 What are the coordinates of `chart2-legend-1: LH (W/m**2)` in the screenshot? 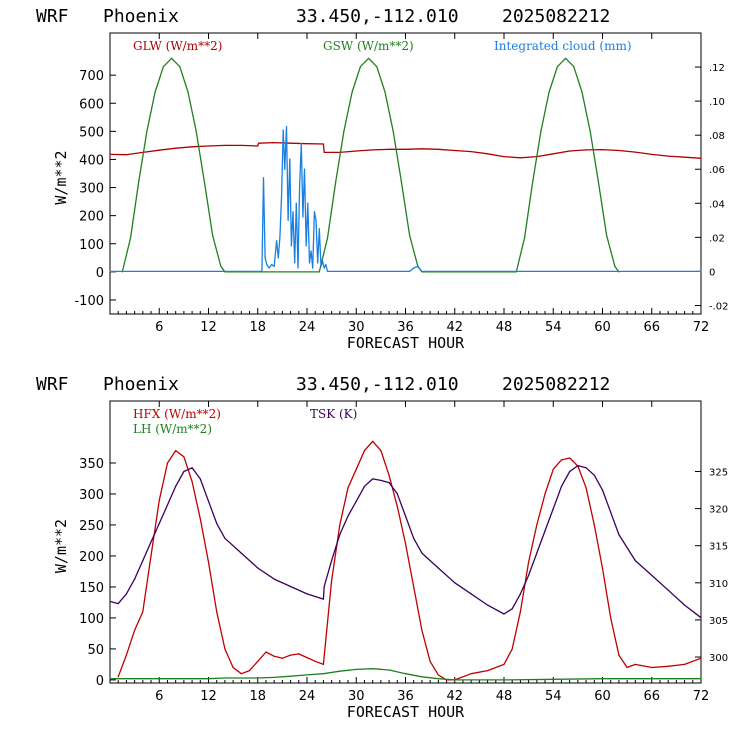 It's located at (172, 429).